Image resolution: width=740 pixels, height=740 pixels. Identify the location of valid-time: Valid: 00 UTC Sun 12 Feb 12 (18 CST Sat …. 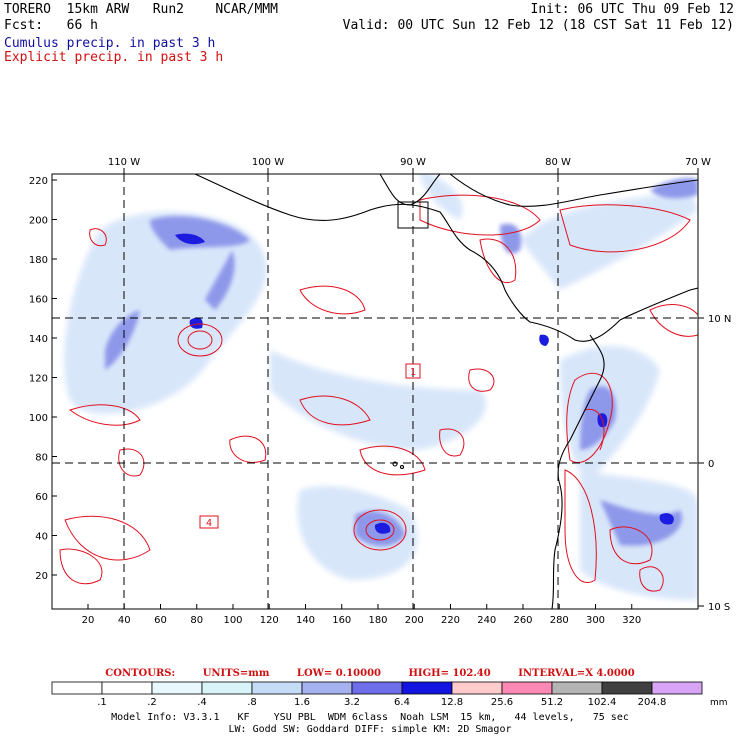
(538, 25).